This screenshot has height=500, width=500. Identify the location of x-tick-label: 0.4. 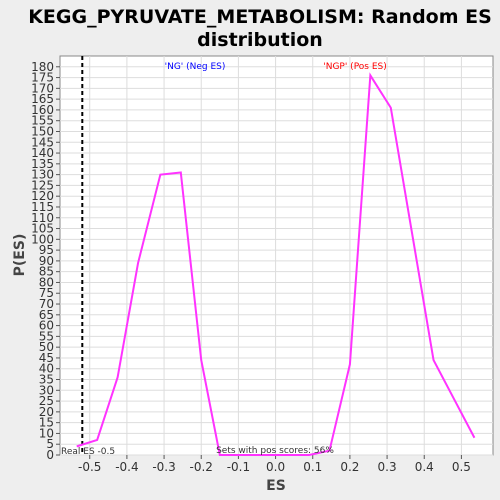
(424, 467).